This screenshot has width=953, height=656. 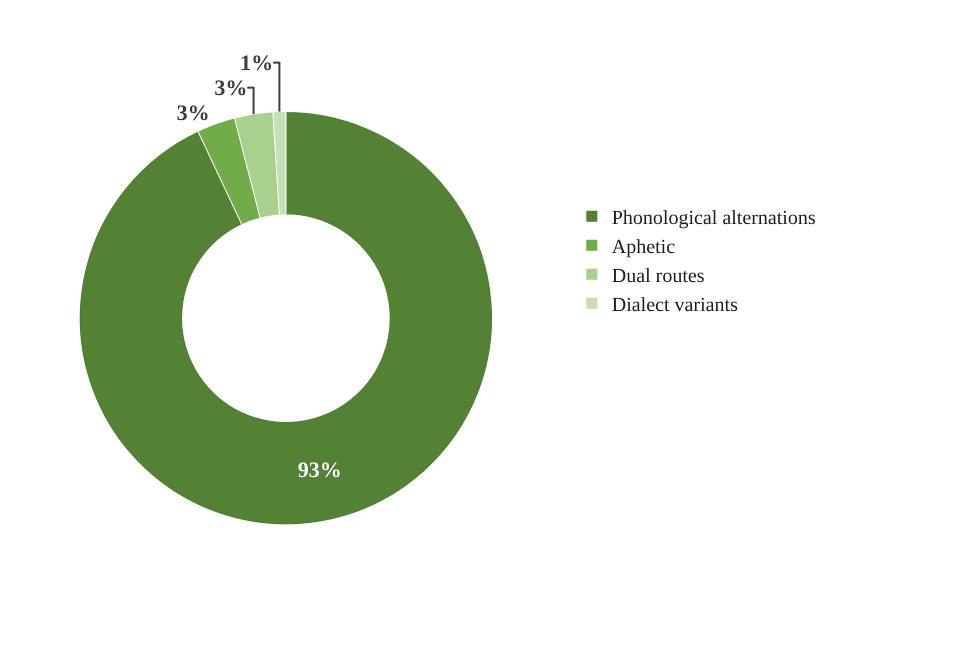 I want to click on data-label: 1%, so click(x=257, y=63).